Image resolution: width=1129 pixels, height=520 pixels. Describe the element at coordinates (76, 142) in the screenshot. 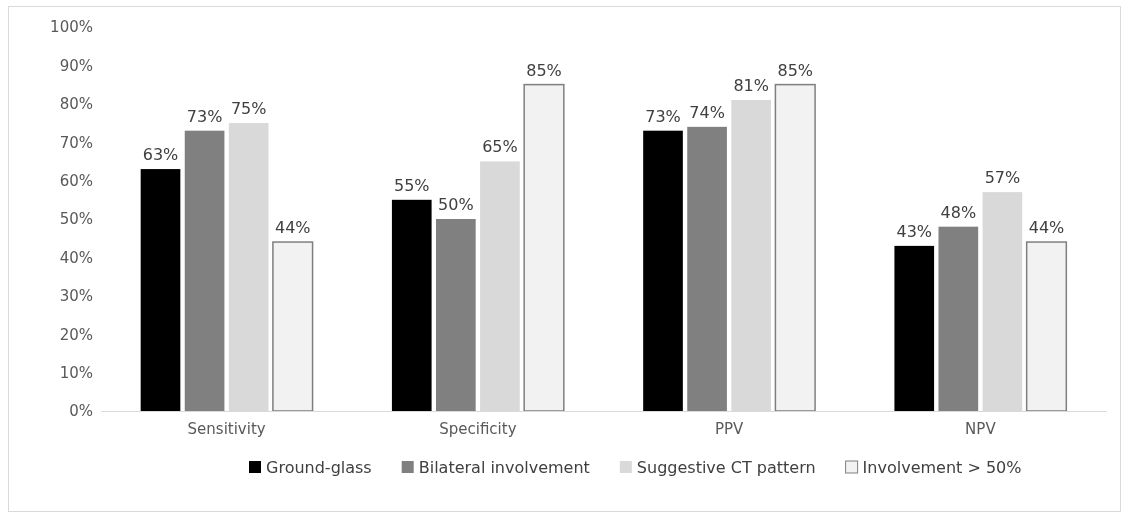

I see `y-tick-label: 70%` at that location.